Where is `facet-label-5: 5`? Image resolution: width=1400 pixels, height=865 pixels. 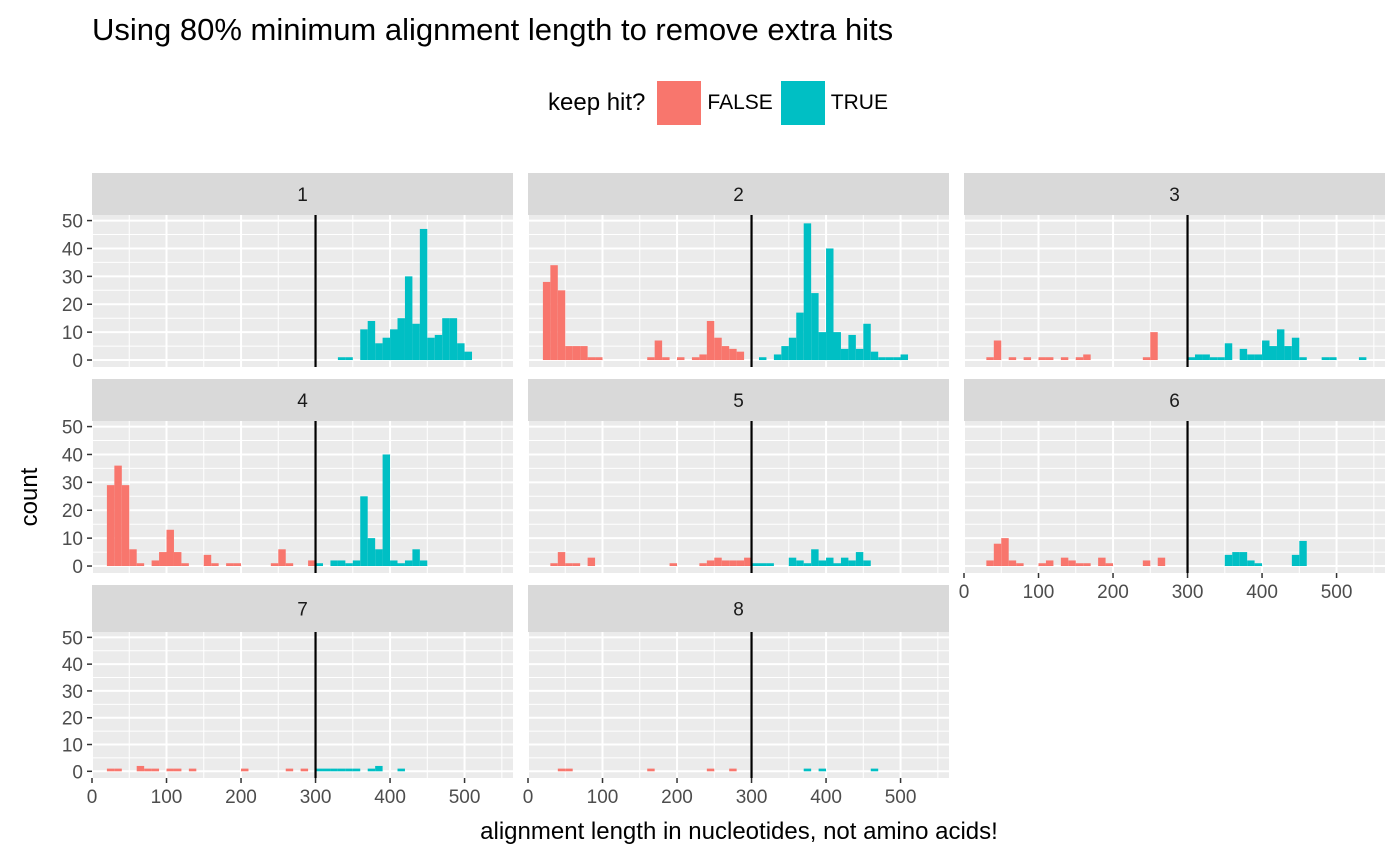
facet-label-5: 5 is located at coordinates (738, 401).